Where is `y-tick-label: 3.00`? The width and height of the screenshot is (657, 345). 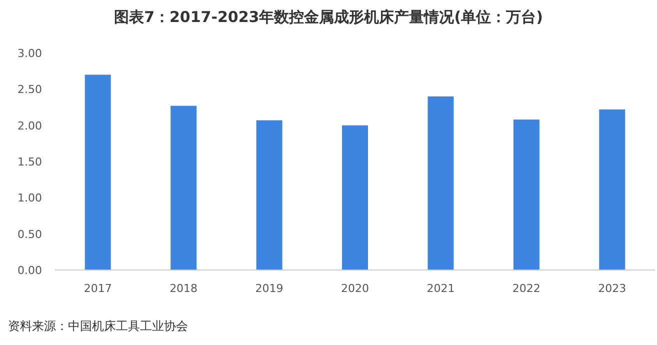
y-tick-label: 3.00 is located at coordinates (30, 53).